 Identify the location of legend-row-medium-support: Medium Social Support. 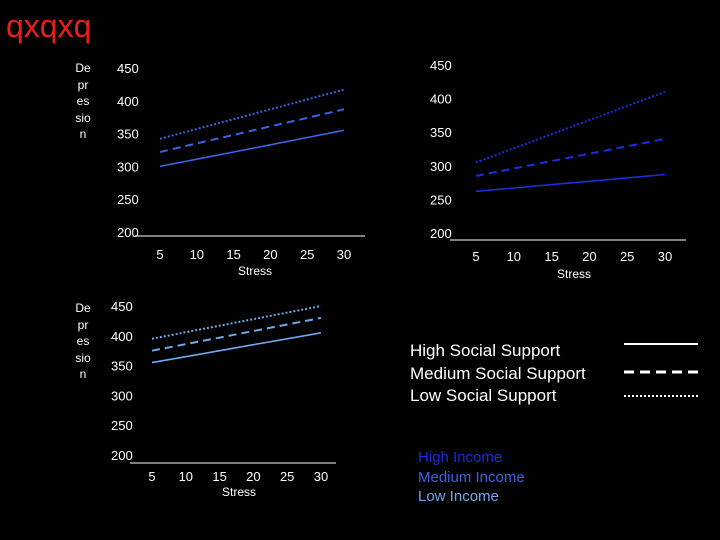
(498, 374).